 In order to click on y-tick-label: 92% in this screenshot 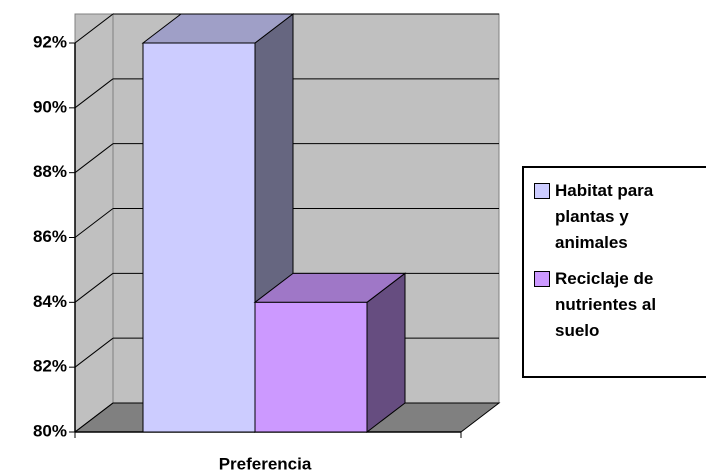, I will do `click(50, 41)`.